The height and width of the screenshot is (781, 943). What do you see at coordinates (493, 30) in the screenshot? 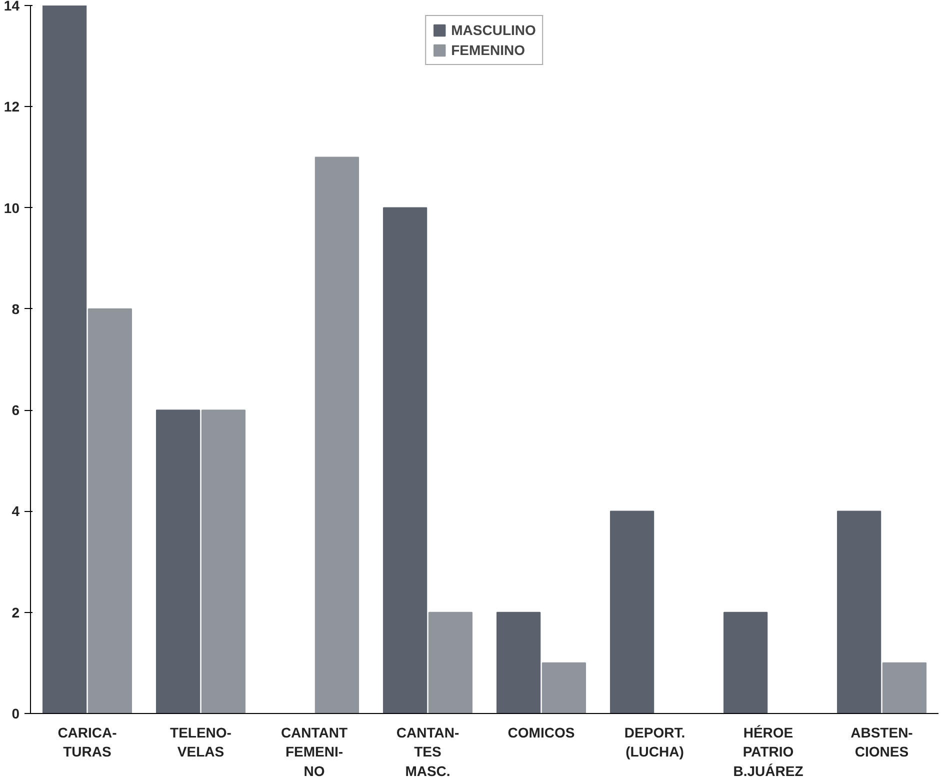
I see `legend-label: MASCULINO` at bounding box center [493, 30].